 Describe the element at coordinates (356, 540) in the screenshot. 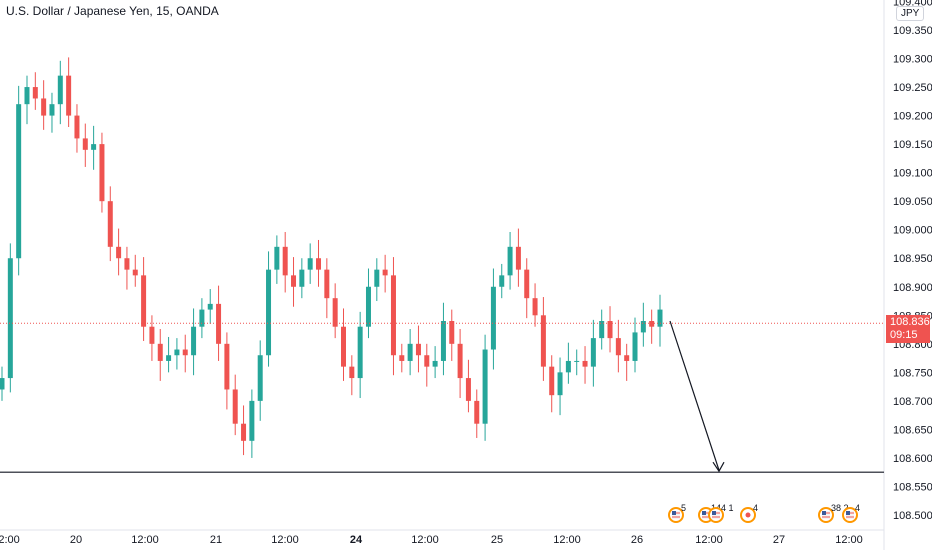

I see `x-tick-label: 24` at that location.